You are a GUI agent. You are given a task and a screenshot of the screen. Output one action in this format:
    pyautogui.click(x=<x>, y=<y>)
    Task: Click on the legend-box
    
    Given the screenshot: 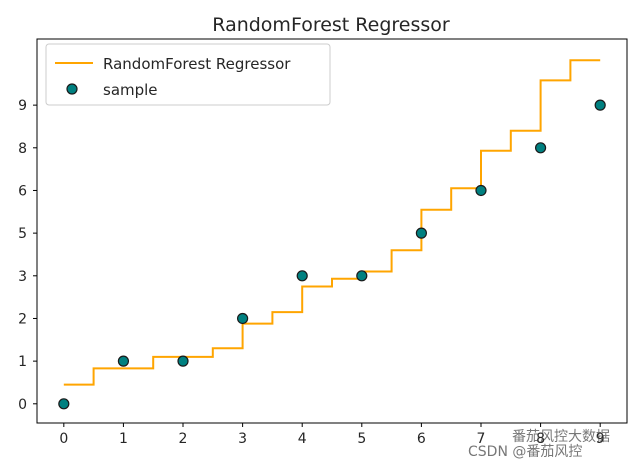 What is the action you would take?
    pyautogui.click(x=188, y=74)
    